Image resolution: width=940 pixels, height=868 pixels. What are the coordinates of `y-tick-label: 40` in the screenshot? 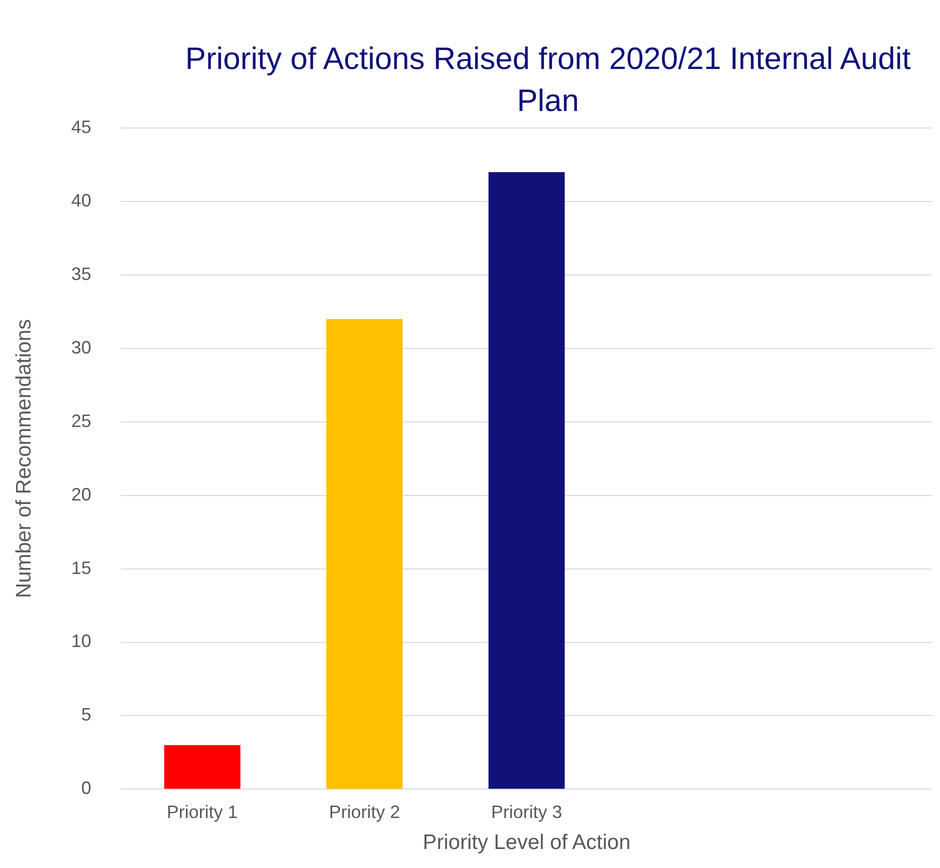 It's located at (81, 200).